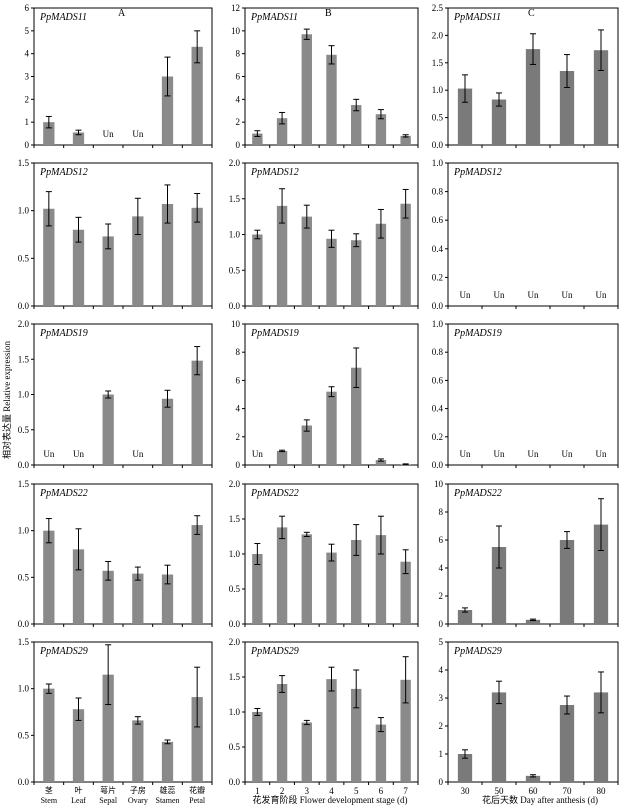 The image size is (632, 811). What do you see at coordinates (324, 554) in the screenshot?
I see `chart-ppmads22-1: 0.0 0.5 1.0 1.5 2.0 PpMADS22` at bounding box center [324, 554].